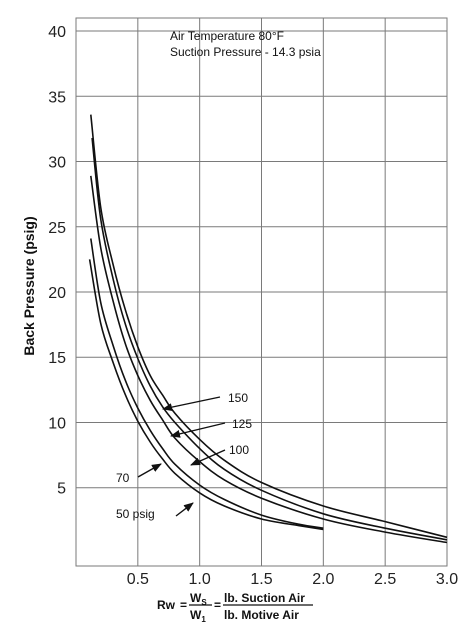 The height and width of the screenshot is (637, 474). Describe the element at coordinates (183, 605) in the screenshot. I see `formula-equals-1: =` at that location.